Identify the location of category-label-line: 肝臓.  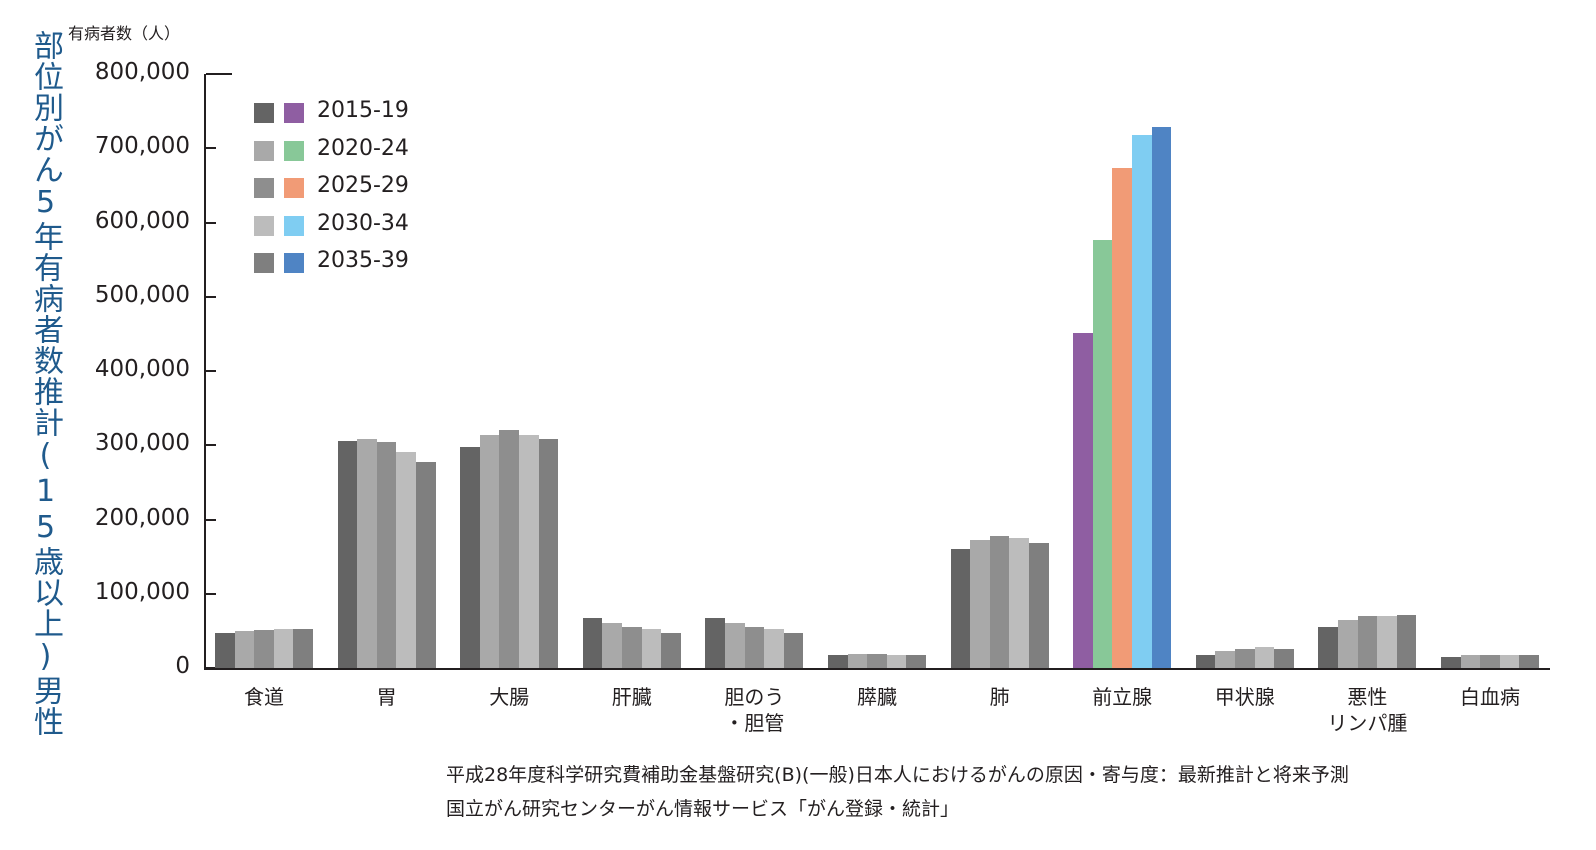
(631, 697).